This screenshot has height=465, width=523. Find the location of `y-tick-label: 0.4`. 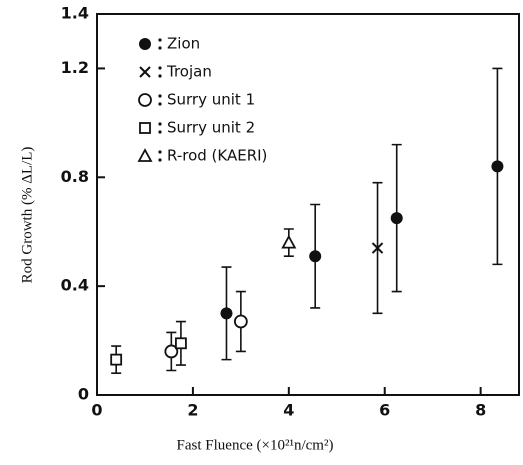

y-tick-label: 0.4 is located at coordinates (75, 285).